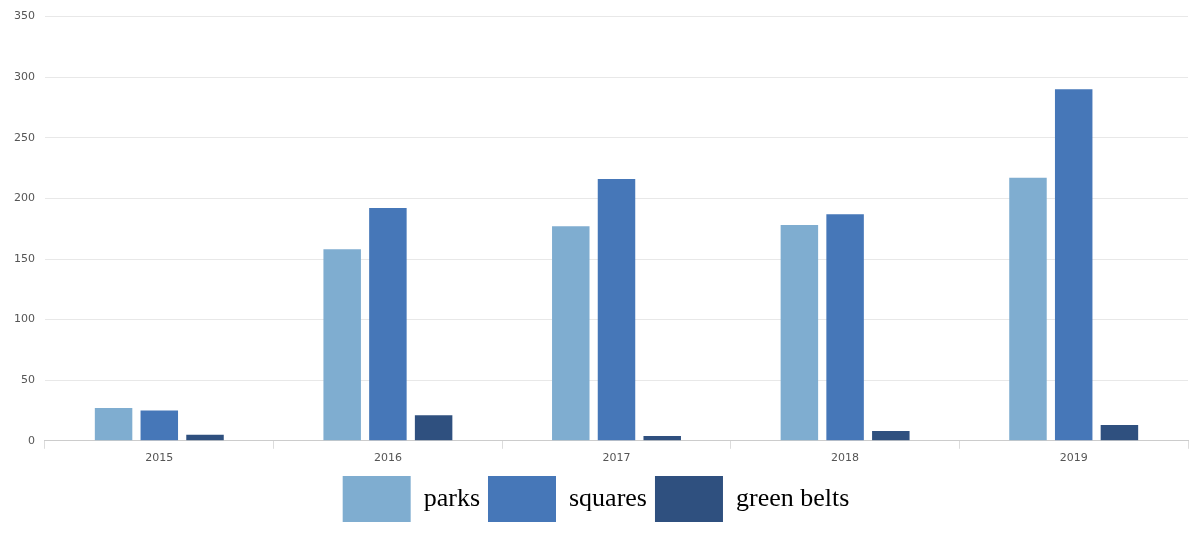 This screenshot has height=538, width=1192. What do you see at coordinates (159, 458) in the screenshot?
I see `x-tick-label: 2015` at bounding box center [159, 458].